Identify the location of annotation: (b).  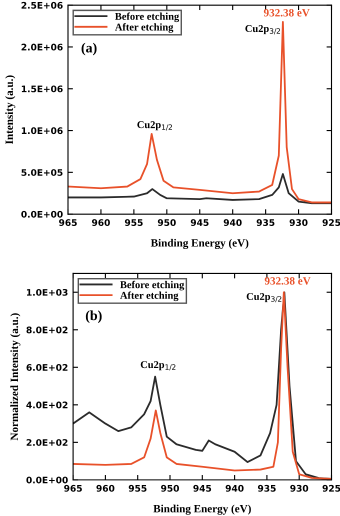
(94, 317).